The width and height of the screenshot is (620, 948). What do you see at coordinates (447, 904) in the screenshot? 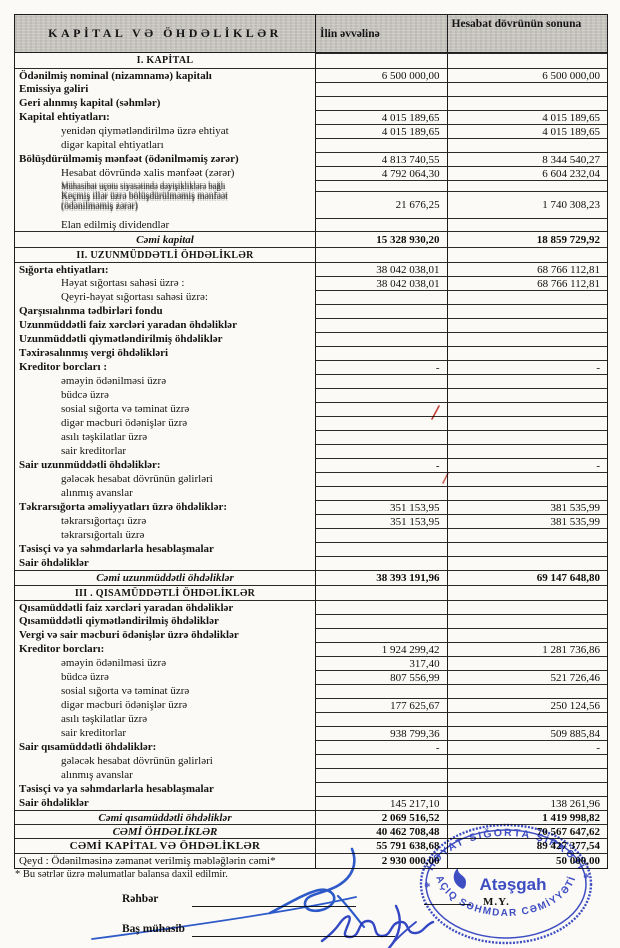
I see `seal-line` at bounding box center [447, 904].